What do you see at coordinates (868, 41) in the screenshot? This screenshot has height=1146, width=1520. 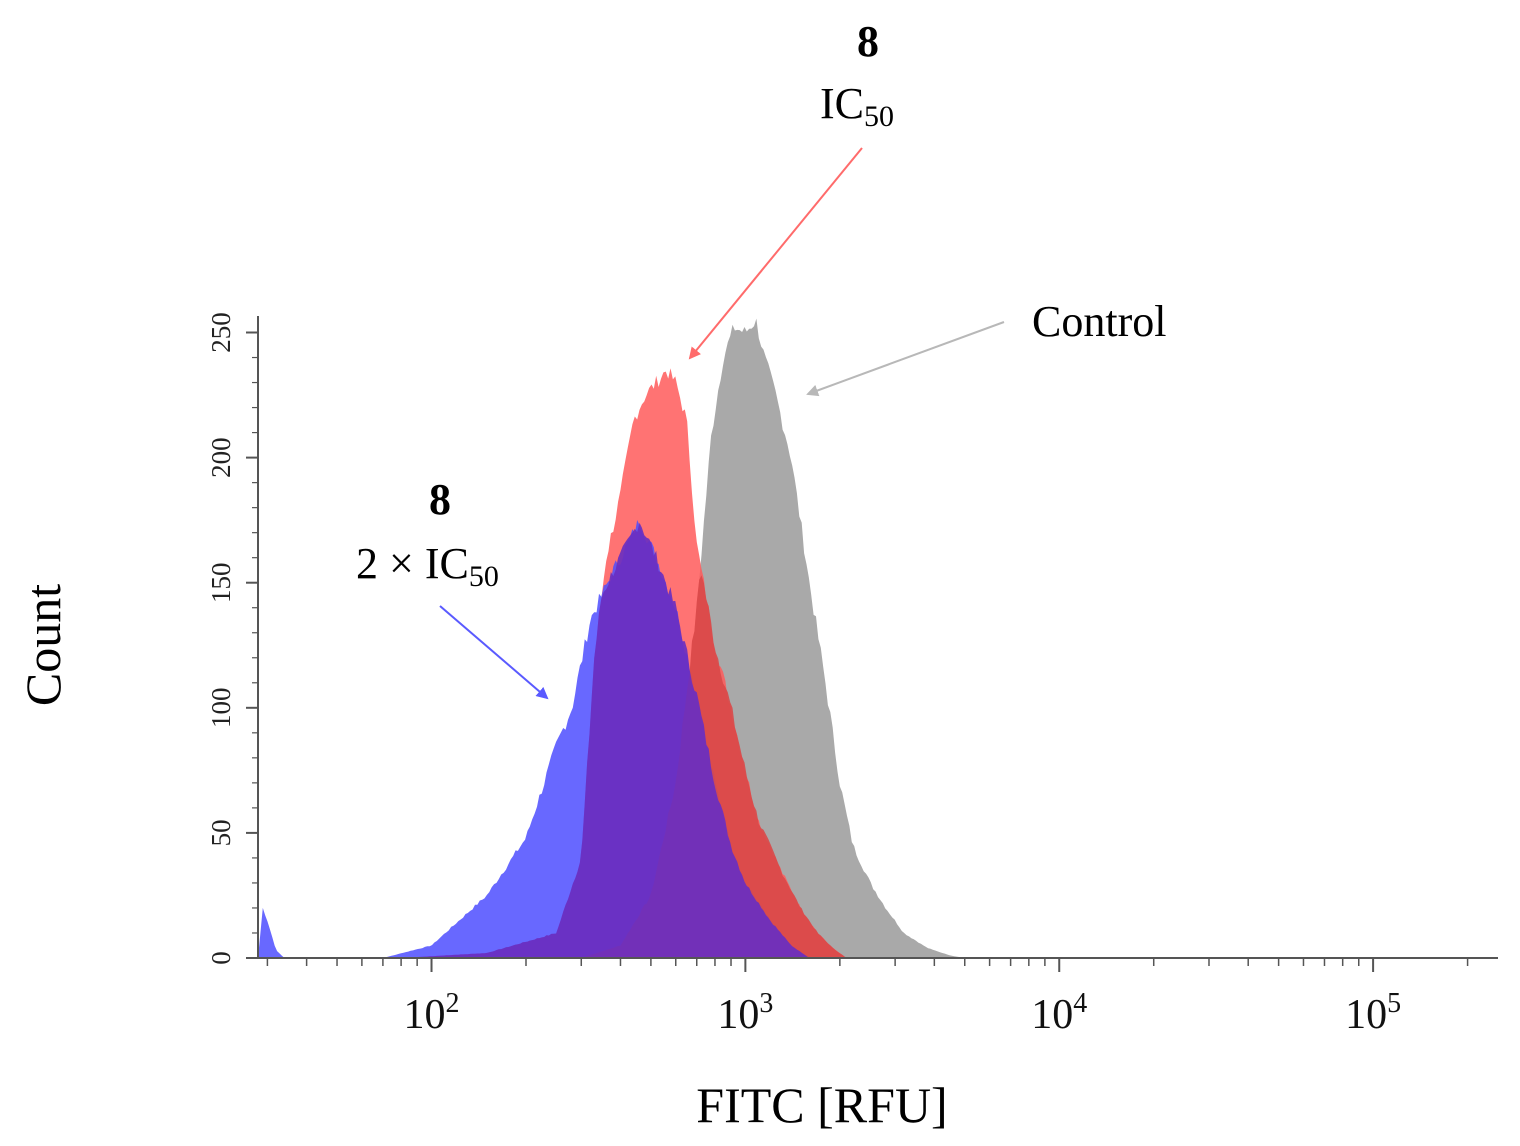 I see `annotation-ic50-compound: 8` at bounding box center [868, 41].